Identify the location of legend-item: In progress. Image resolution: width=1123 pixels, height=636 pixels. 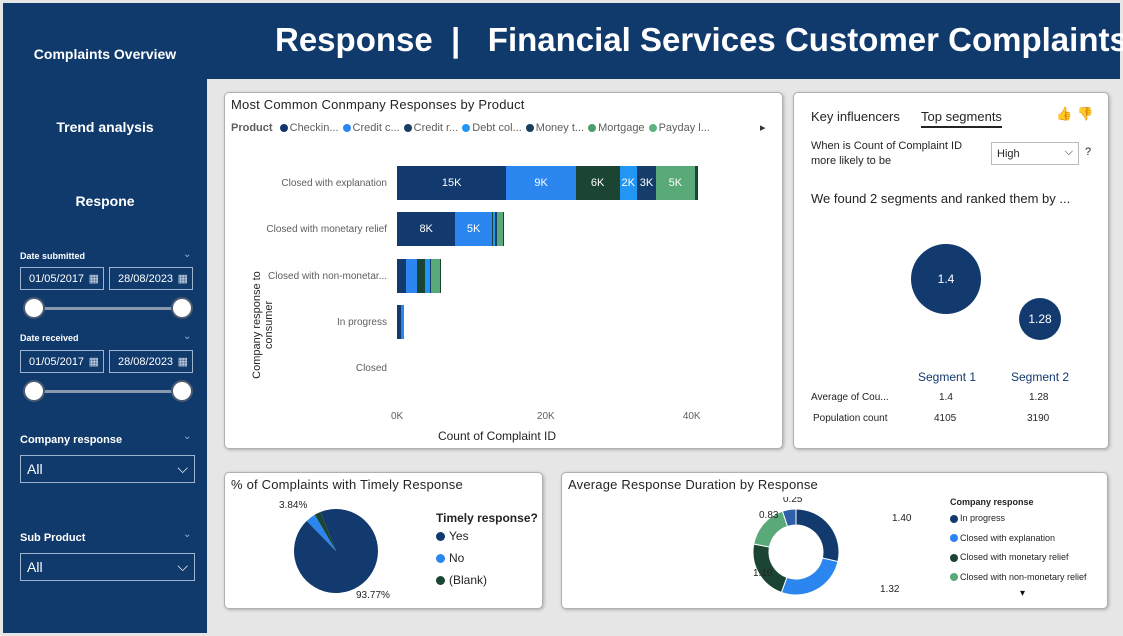
(977, 518).